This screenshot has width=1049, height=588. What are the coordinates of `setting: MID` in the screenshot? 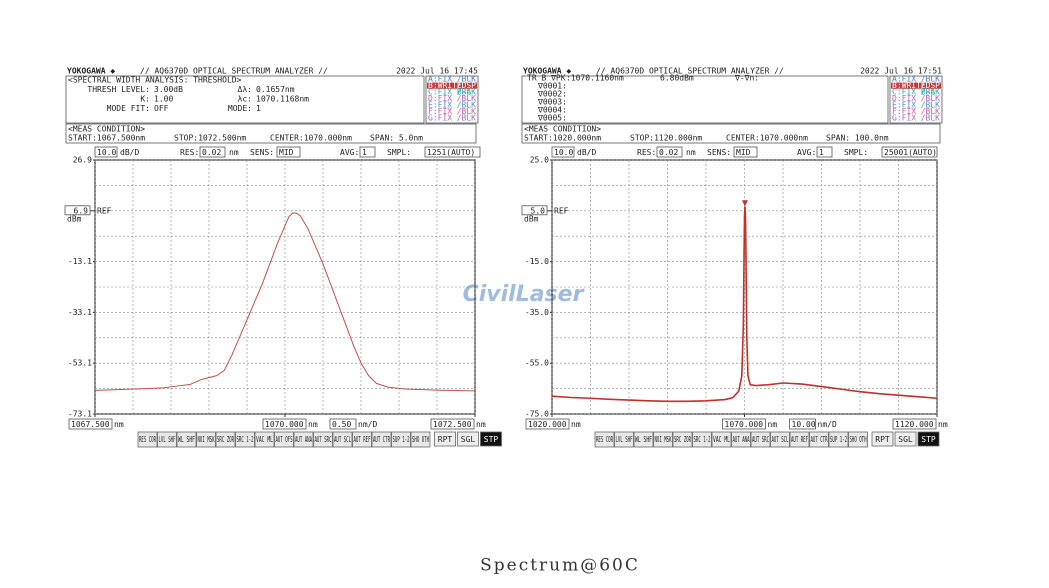 It's located at (743, 152).